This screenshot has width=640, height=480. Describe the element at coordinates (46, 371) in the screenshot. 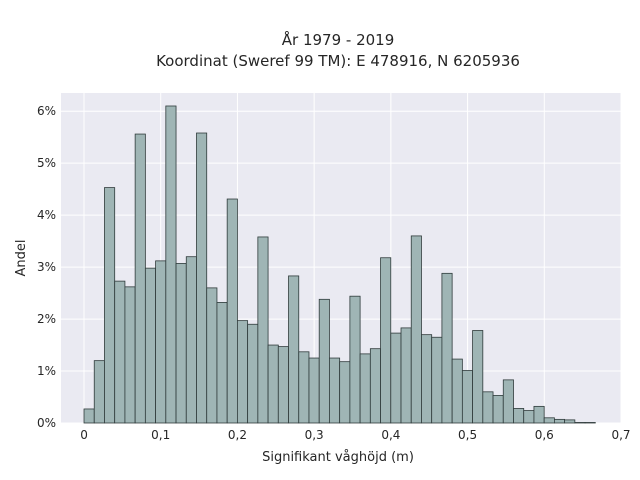

I see `y-tick-label: 1%` at that location.